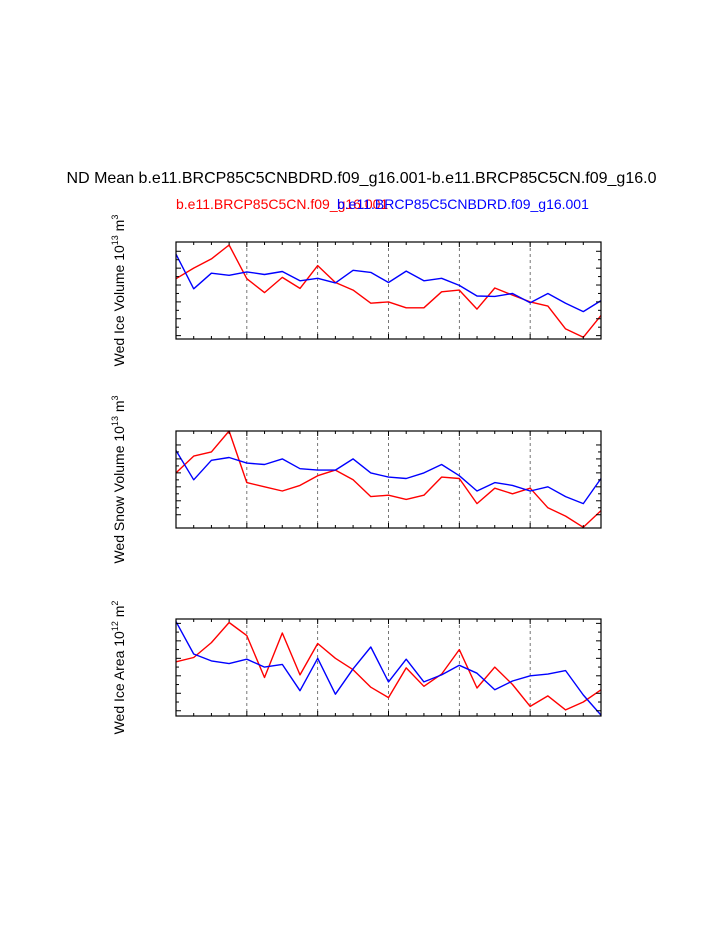 The width and height of the screenshot is (723, 935). Describe the element at coordinates (119, 682) in the screenshot. I see `y-axis-label-part: Wed Ice Area 10` at that location.